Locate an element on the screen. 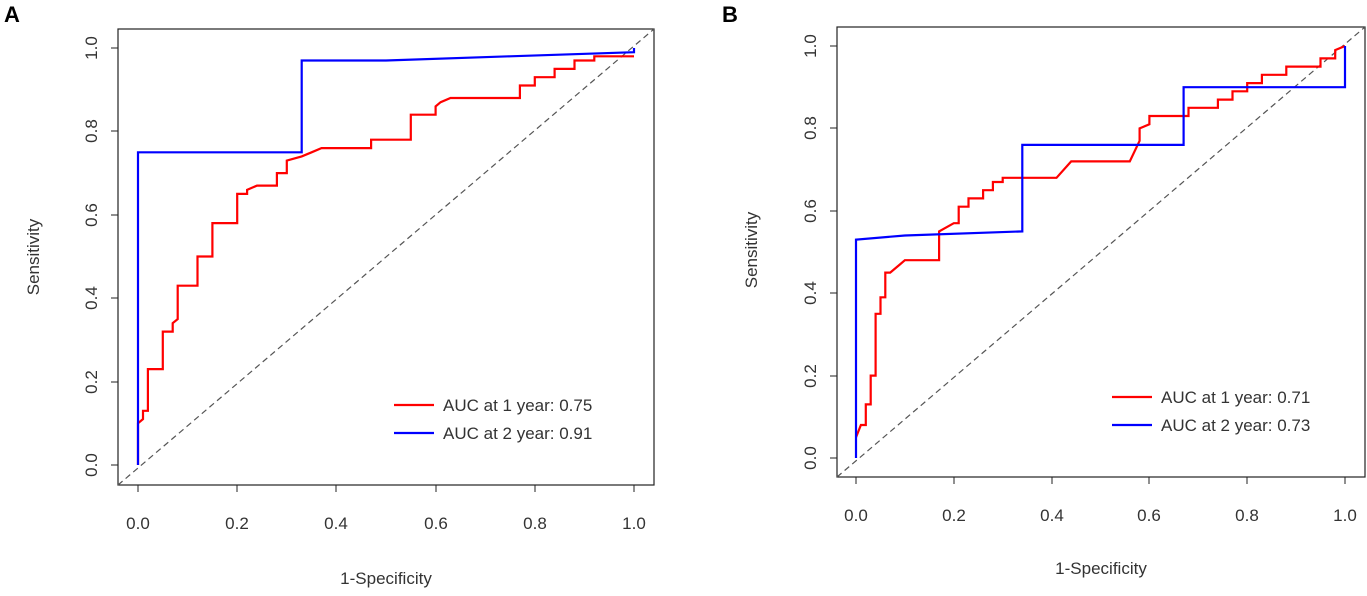 The width and height of the screenshot is (1367, 596). panel-a-y-axis-title: Sensitivity is located at coordinates (33, 256).